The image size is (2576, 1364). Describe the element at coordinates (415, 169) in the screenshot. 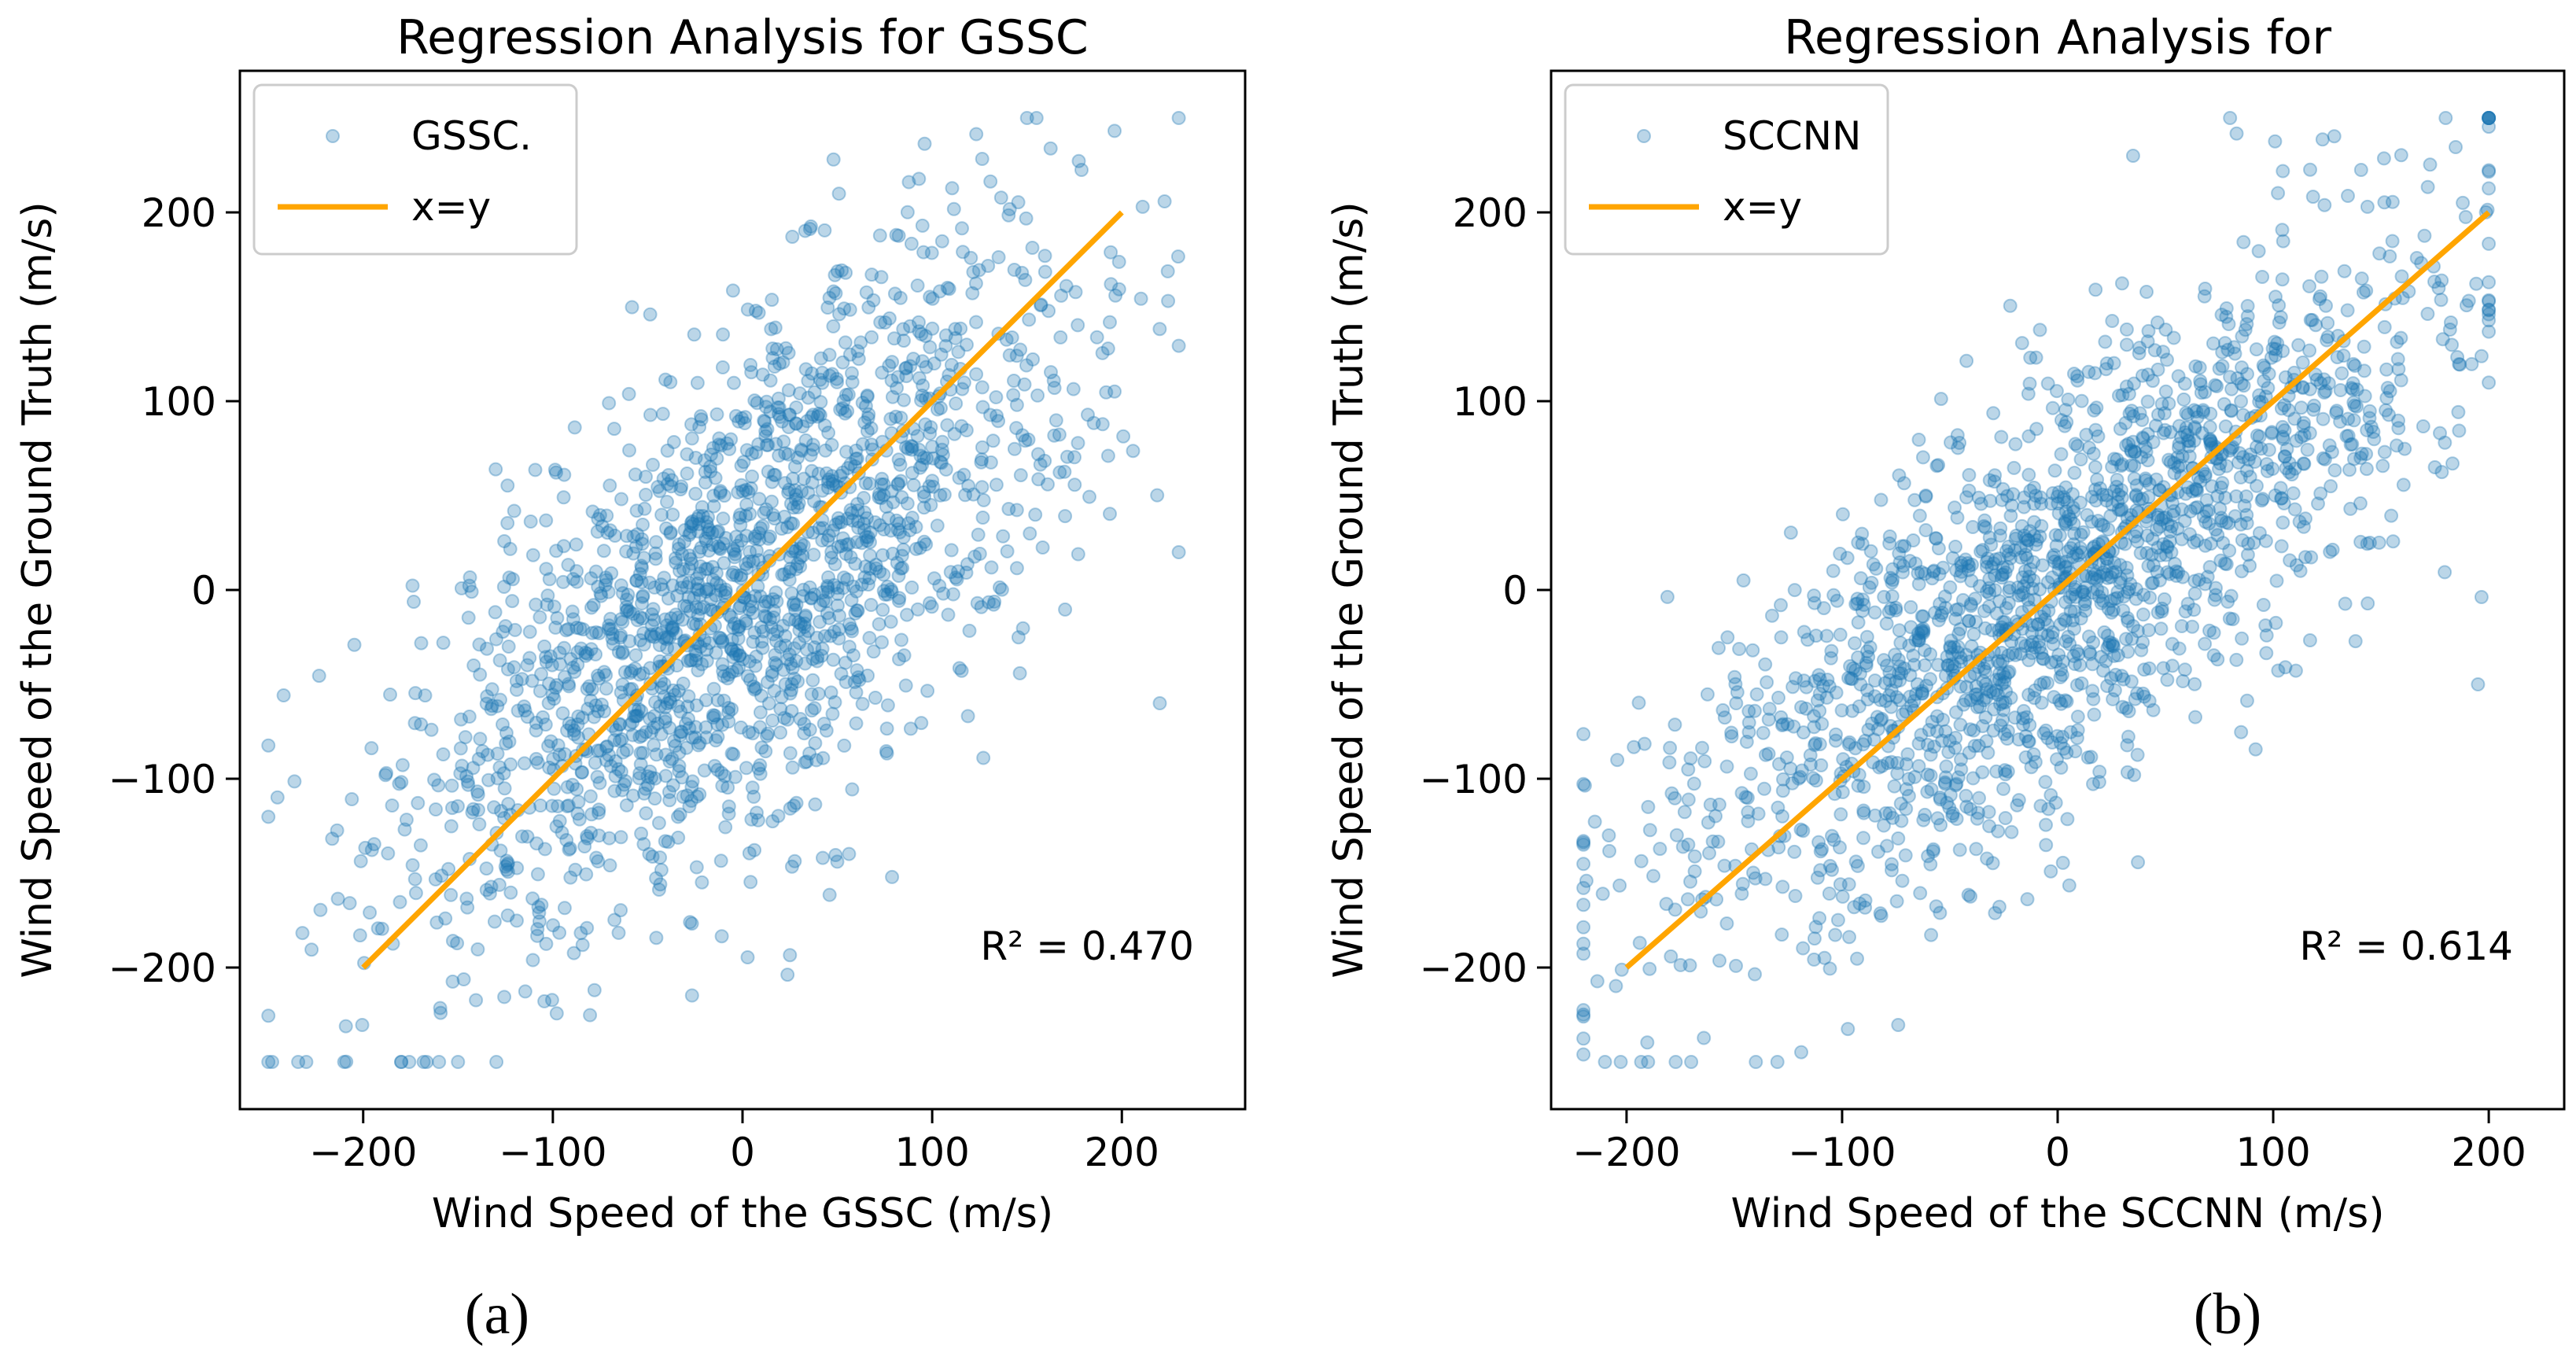

I see `legend: GSSC.x=y` at that location.